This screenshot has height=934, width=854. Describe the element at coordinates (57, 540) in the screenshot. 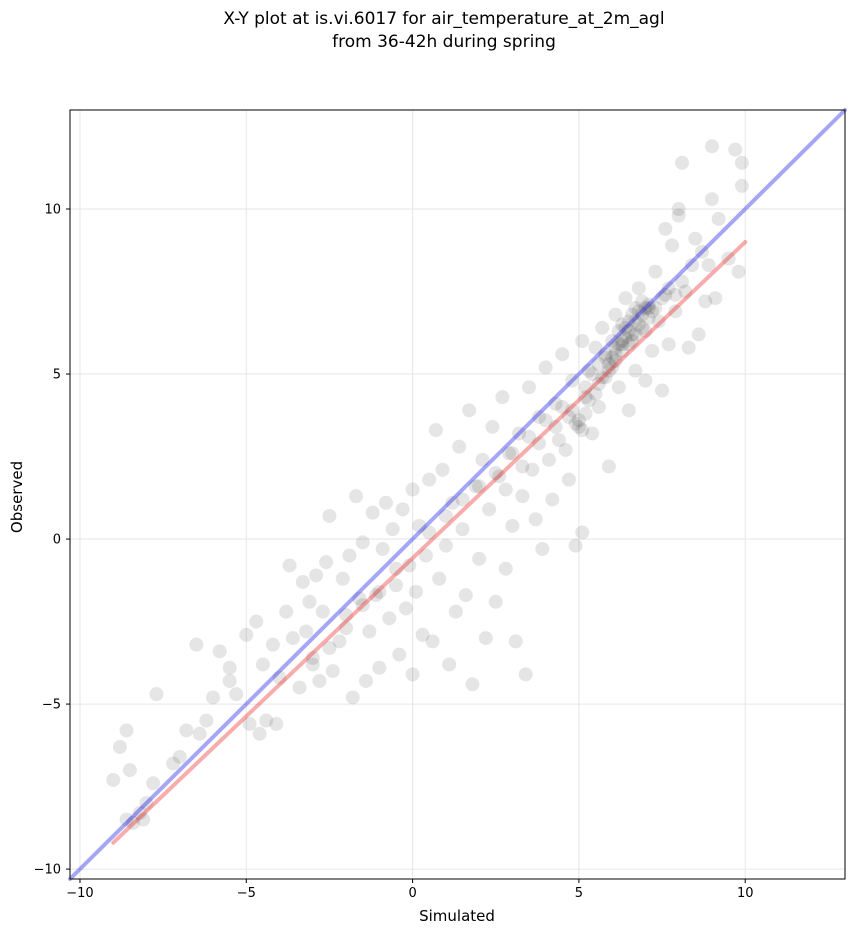

I see `y-tick-label: 0` at that location.